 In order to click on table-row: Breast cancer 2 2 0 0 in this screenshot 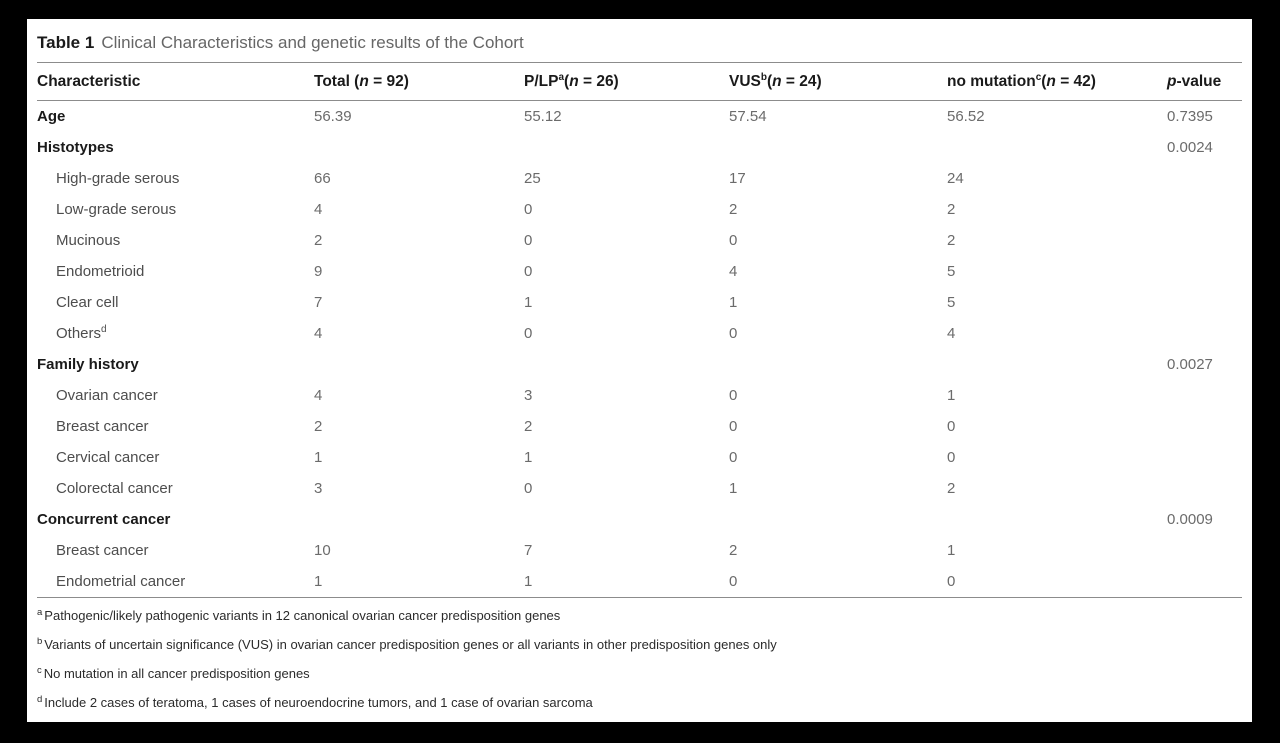, I will do `click(639, 426)`.